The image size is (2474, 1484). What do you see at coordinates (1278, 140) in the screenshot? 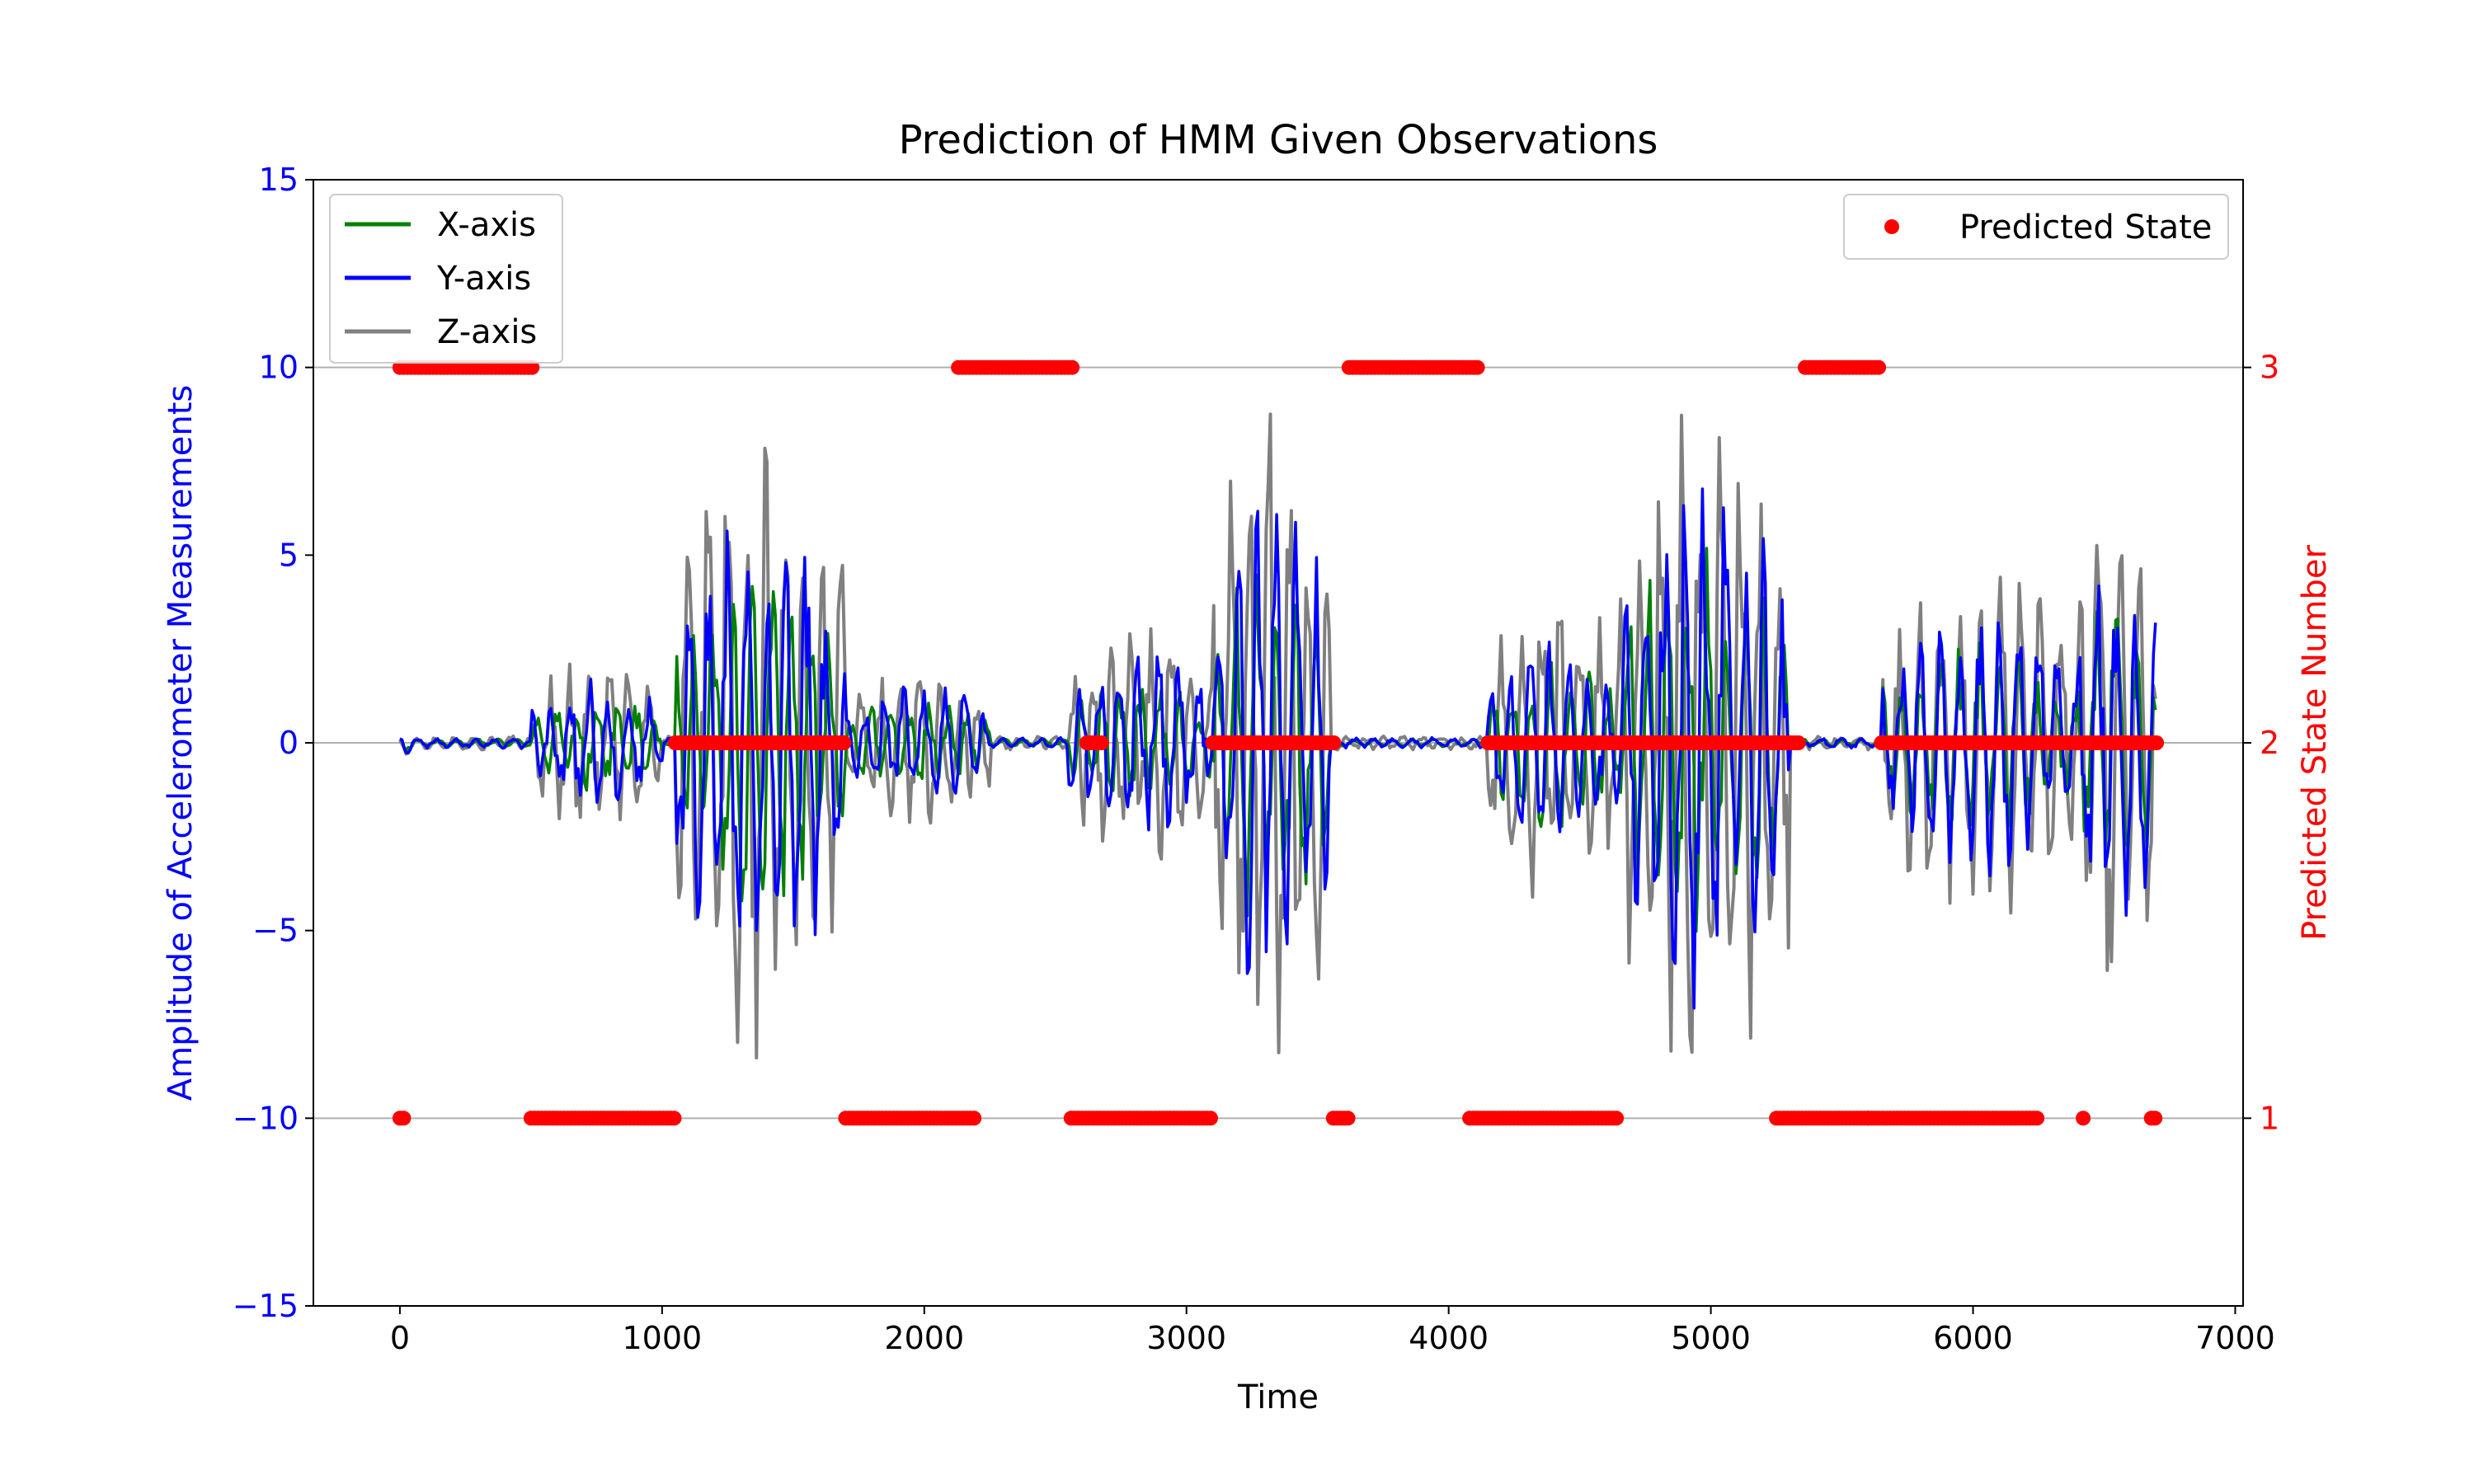
I see `chart-title: Prediction of HMM Given Observations` at bounding box center [1278, 140].